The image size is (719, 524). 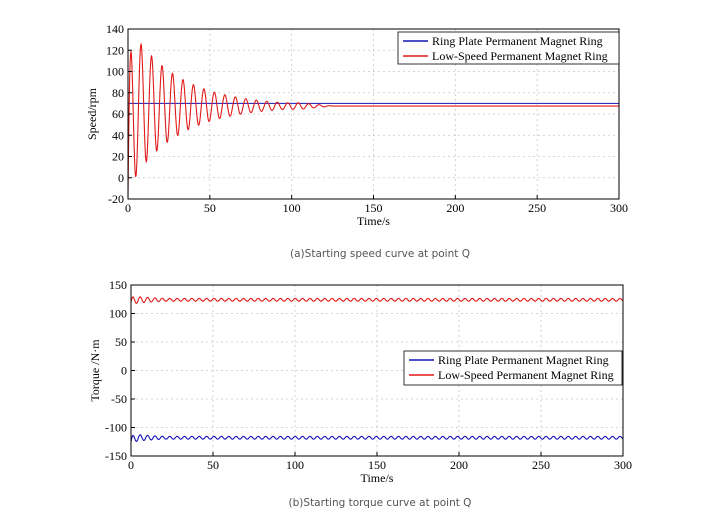 What do you see at coordinates (118, 114) in the screenshot?
I see `y-tick-label: 60` at bounding box center [118, 114].